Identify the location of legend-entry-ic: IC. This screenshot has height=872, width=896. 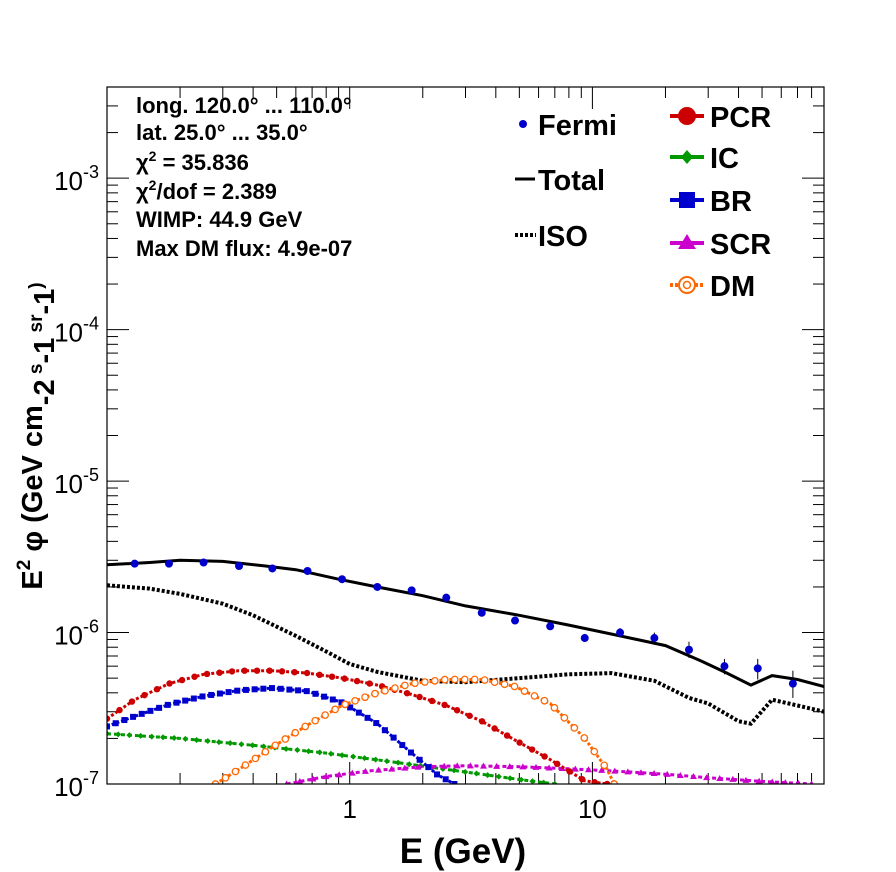
(704, 159).